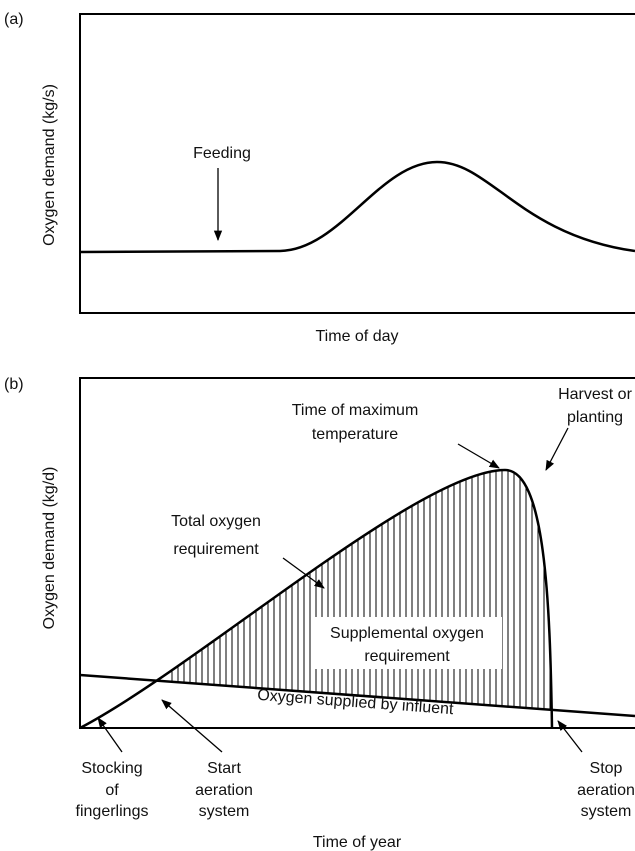 Image resolution: width=635 pixels, height=851 pixels. I want to click on annotation: Stocking, so click(111, 768).